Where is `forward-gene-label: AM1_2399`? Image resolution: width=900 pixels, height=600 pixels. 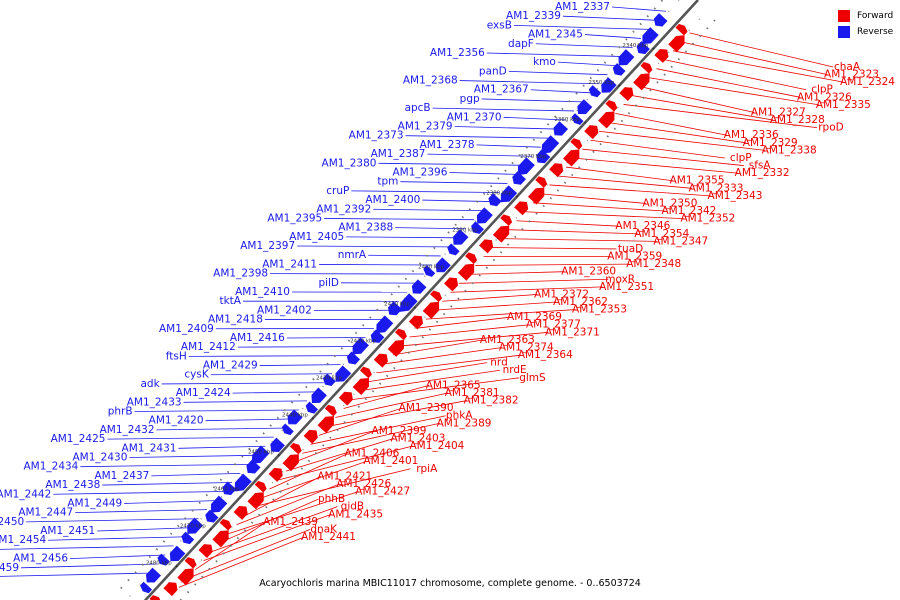 forward-gene-label: AM1_2399 is located at coordinates (399, 431).